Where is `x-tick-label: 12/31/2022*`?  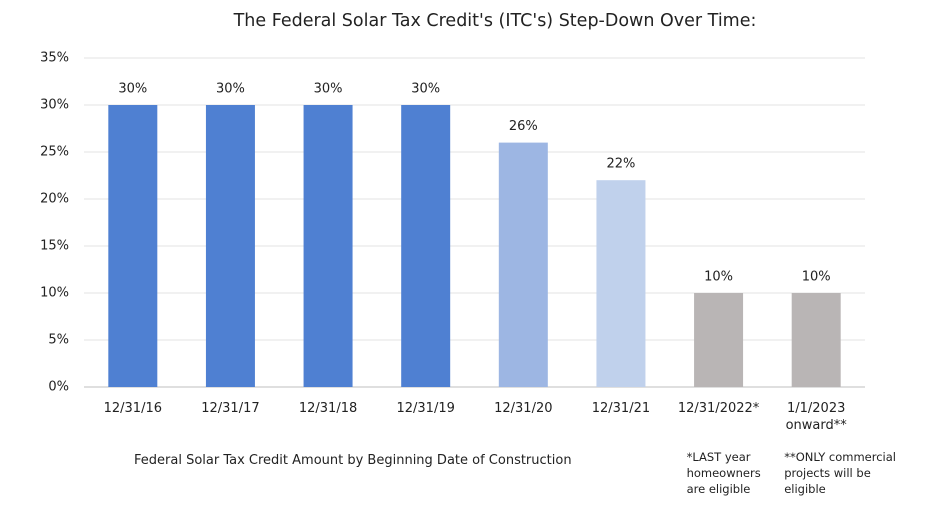
x-tick-label: 12/31/2022* is located at coordinates (718, 408).